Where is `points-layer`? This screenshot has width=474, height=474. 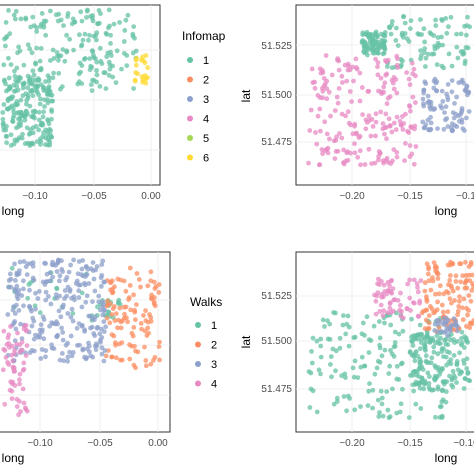
points-layer is located at coordinates (75, 77).